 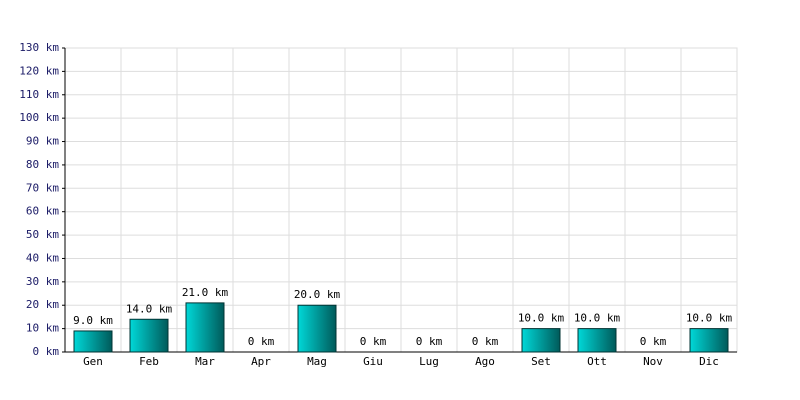 What do you see at coordinates (429, 361) in the screenshot?
I see `x-tick-label: Lug` at bounding box center [429, 361].